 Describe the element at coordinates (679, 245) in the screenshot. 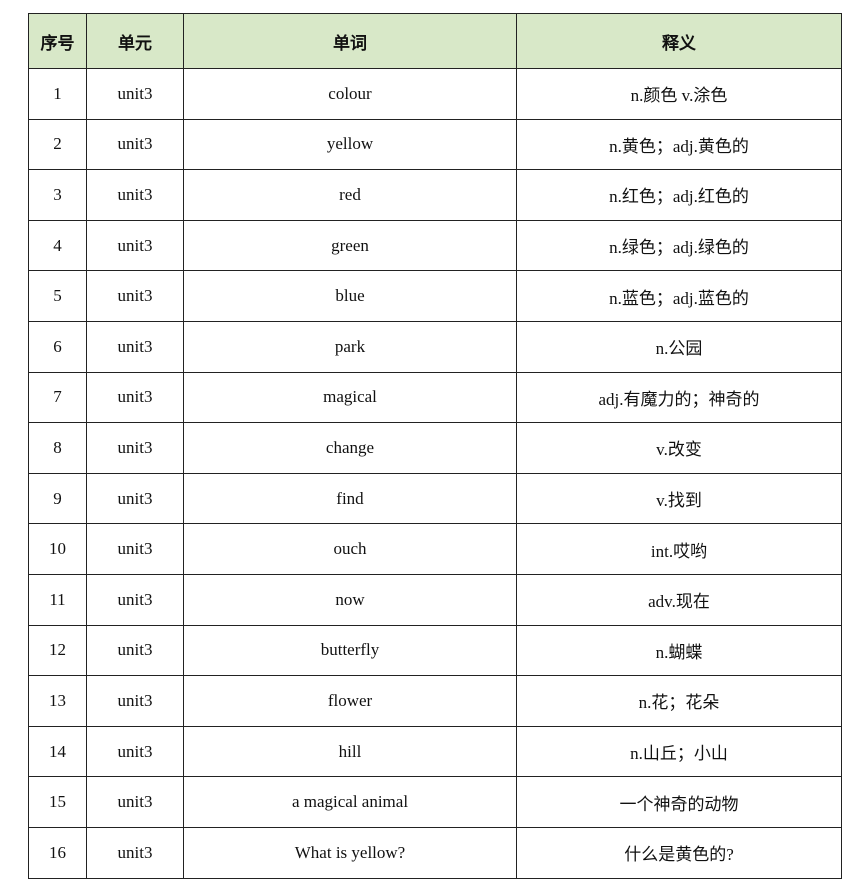

I see `cell-meaning: n.绿色；adj.绿色的` at that location.